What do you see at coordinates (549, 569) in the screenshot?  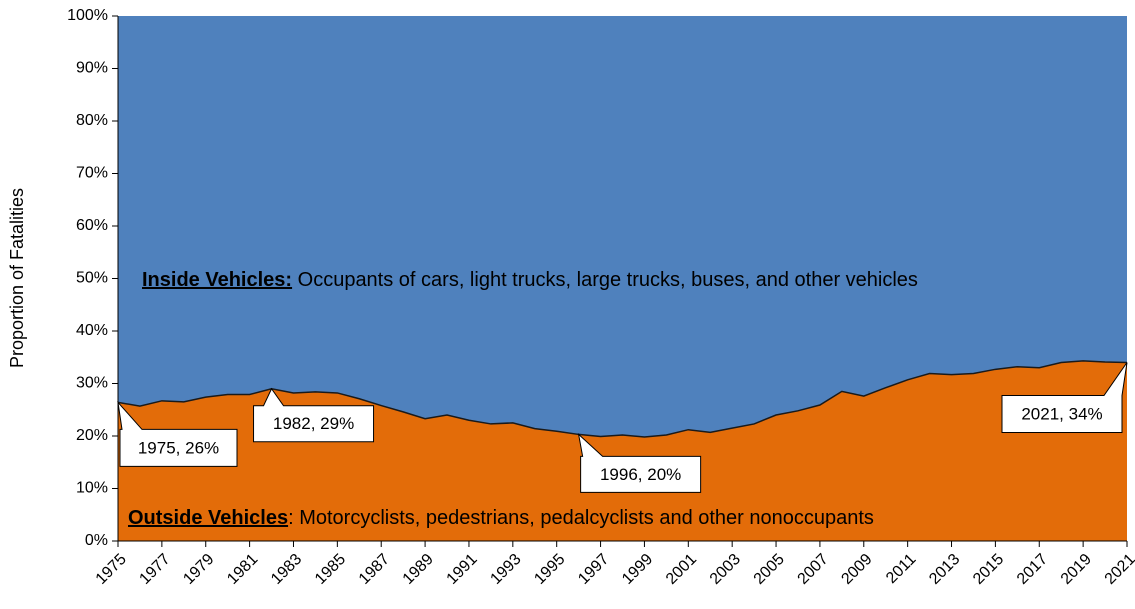 I see `x-tick-label: 1995` at bounding box center [549, 569].